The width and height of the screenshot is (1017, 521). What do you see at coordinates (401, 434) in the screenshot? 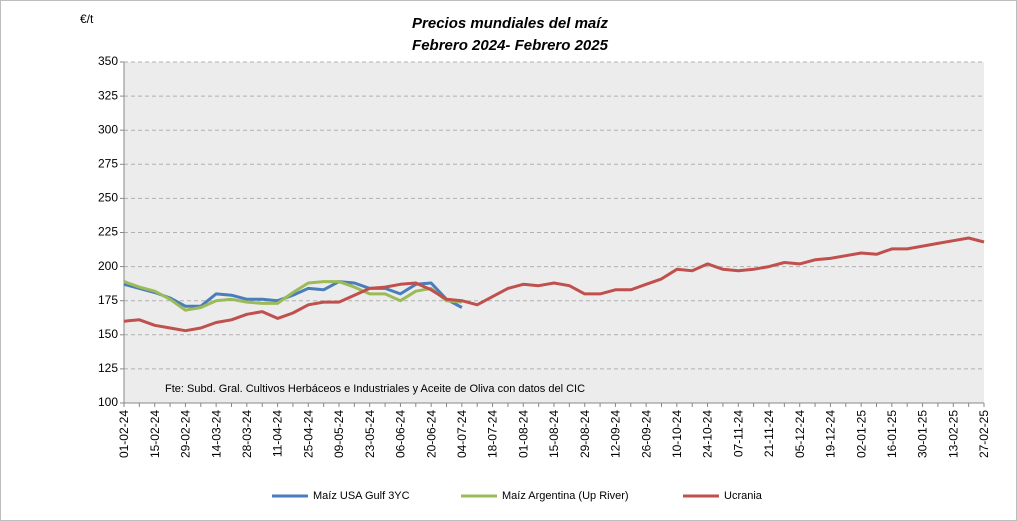
I see `x-tick-label: 06-06-24` at bounding box center [401, 434].